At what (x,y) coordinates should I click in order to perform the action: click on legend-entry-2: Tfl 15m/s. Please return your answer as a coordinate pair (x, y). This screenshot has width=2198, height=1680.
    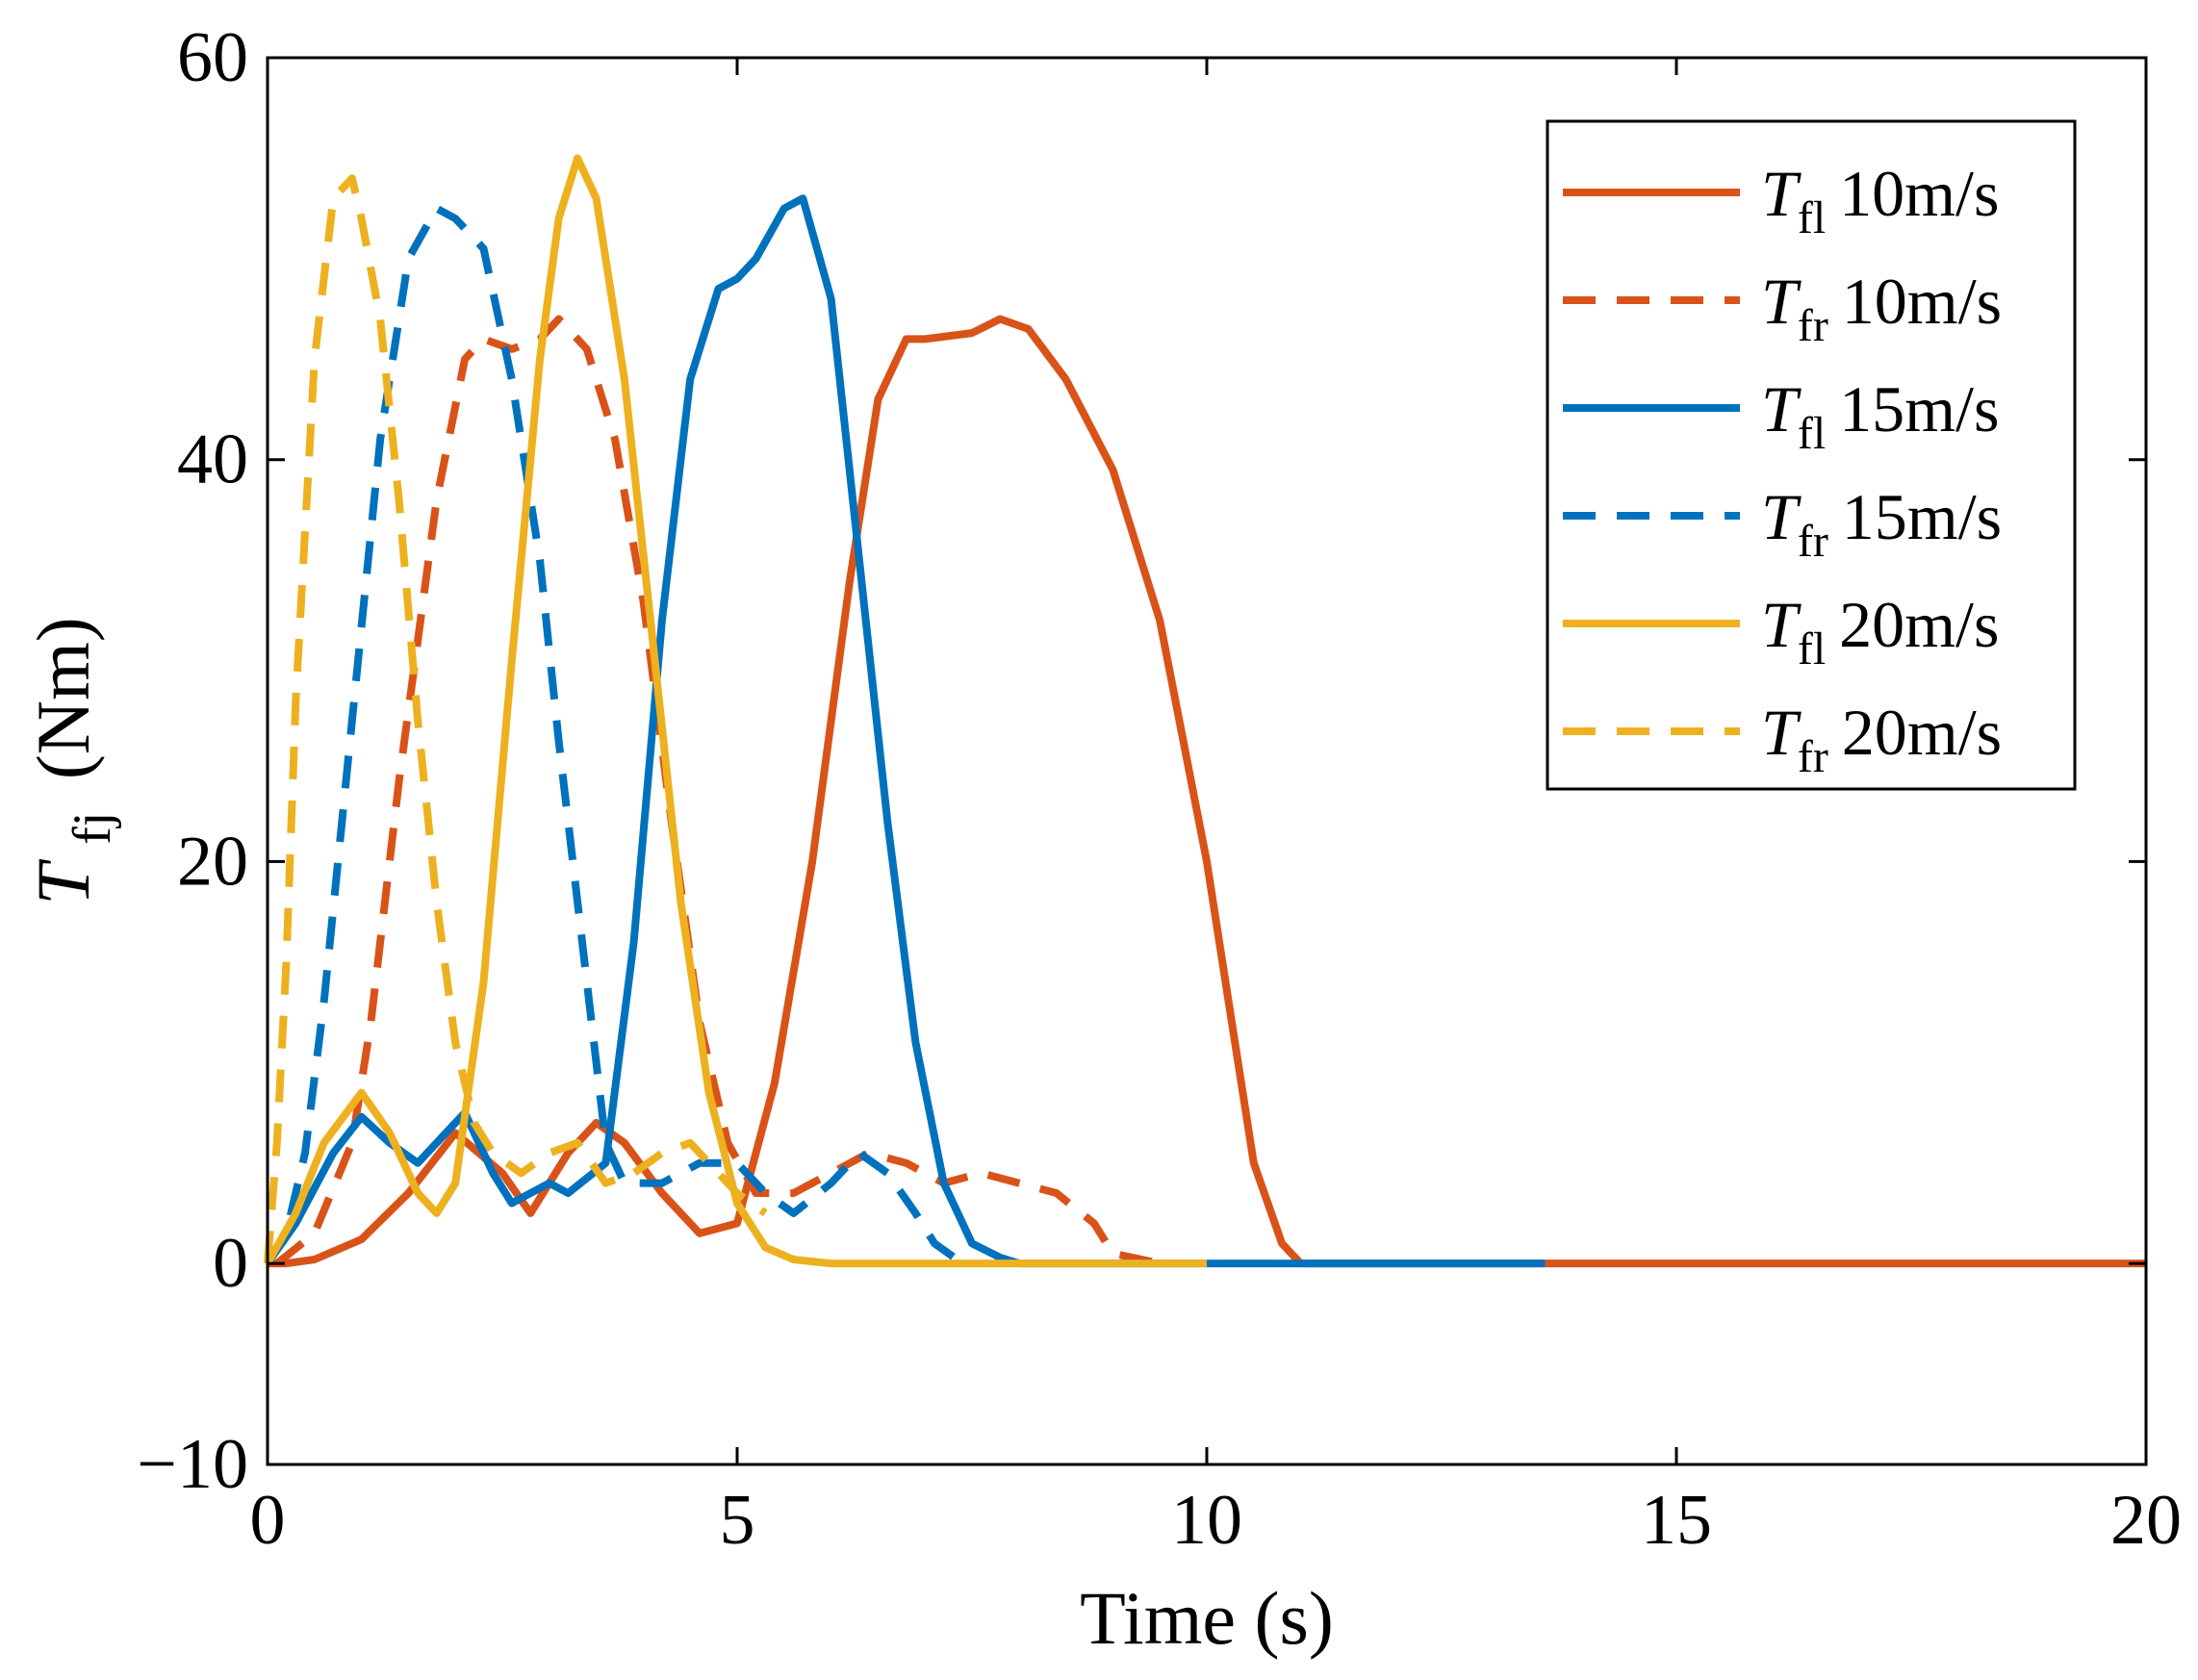
    Looking at the image, I should click on (1880, 415).